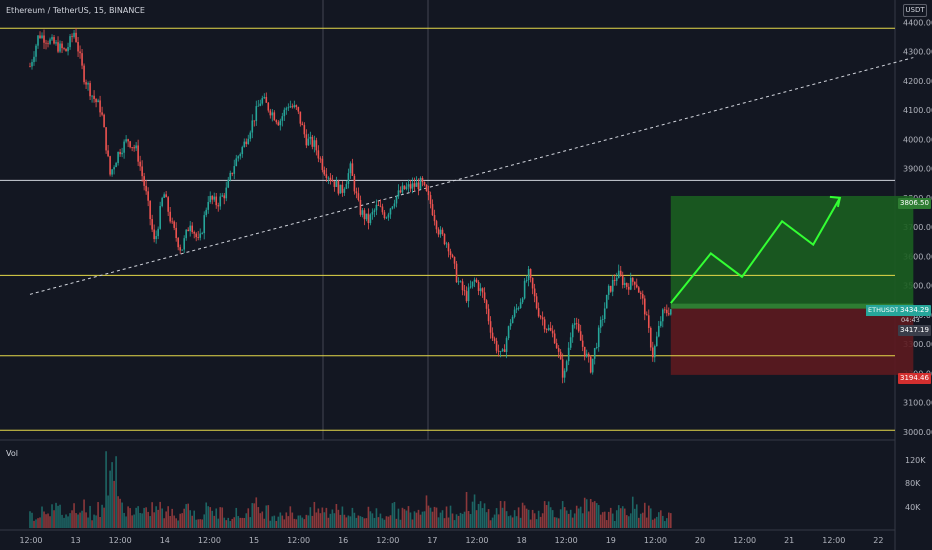 The height and width of the screenshot is (550, 932). Describe the element at coordinates (917, 344) in the screenshot. I see `price-tick-label: 3300.00` at that location.